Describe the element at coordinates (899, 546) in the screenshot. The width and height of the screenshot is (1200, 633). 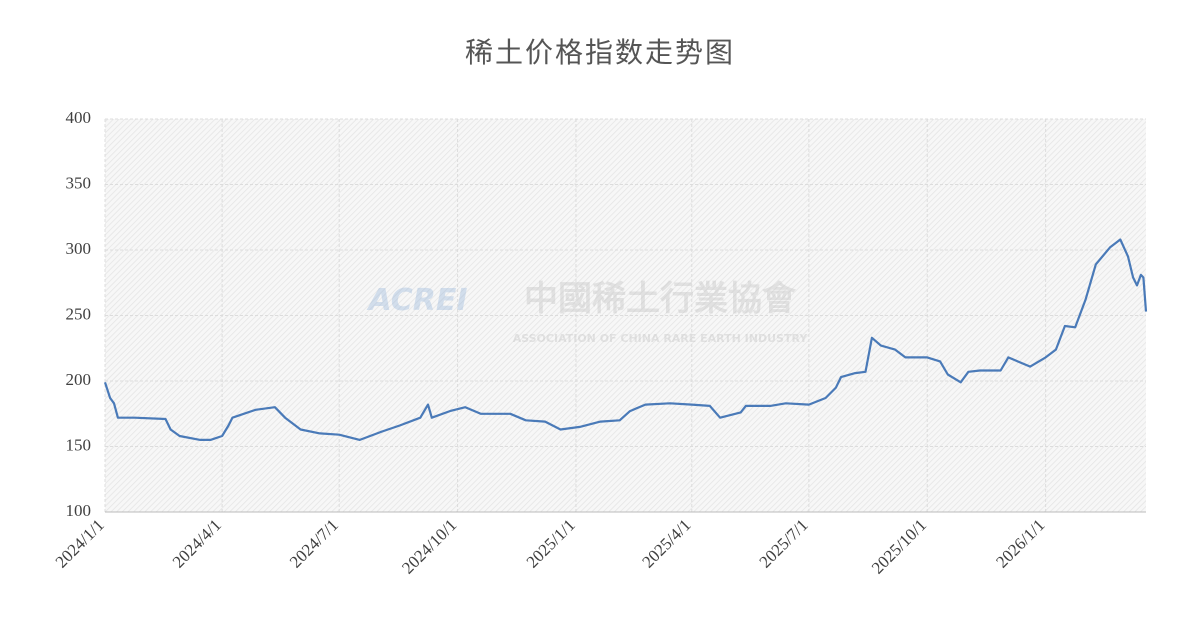
I see `x-tick-label: 2025/10/1` at that location.